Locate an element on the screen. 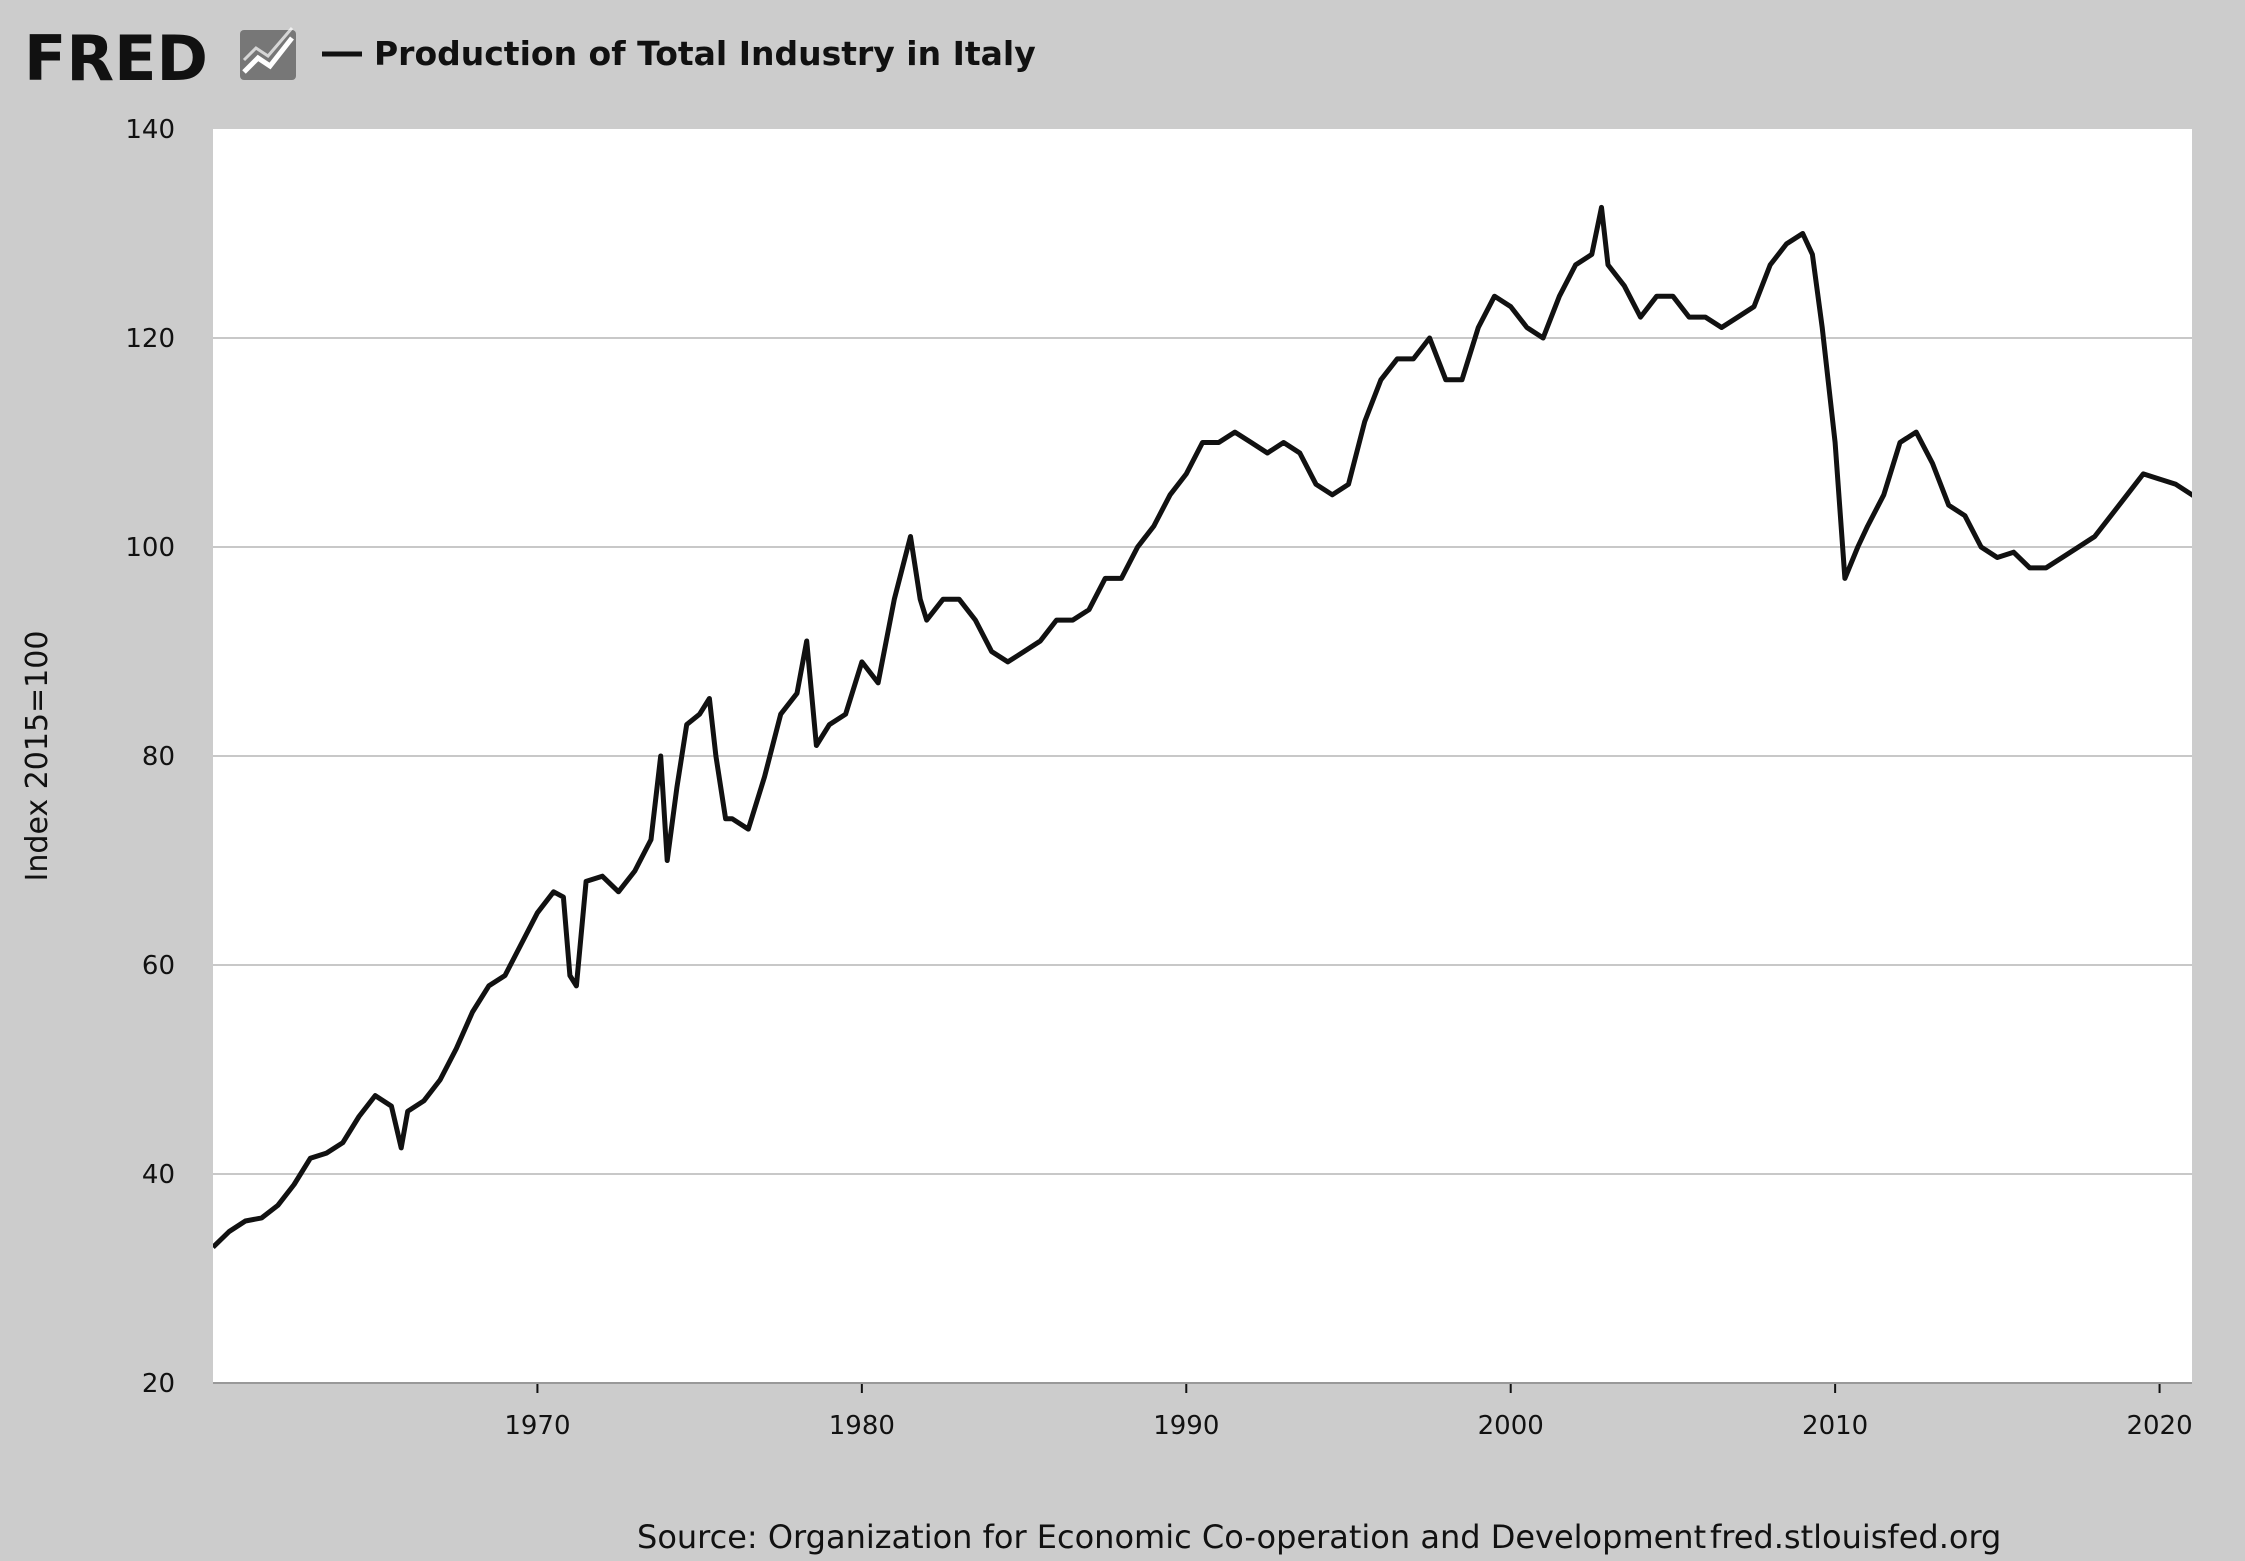 This screenshot has height=1561, width=2245. x-tick-label: 1970 is located at coordinates (537, 1426).